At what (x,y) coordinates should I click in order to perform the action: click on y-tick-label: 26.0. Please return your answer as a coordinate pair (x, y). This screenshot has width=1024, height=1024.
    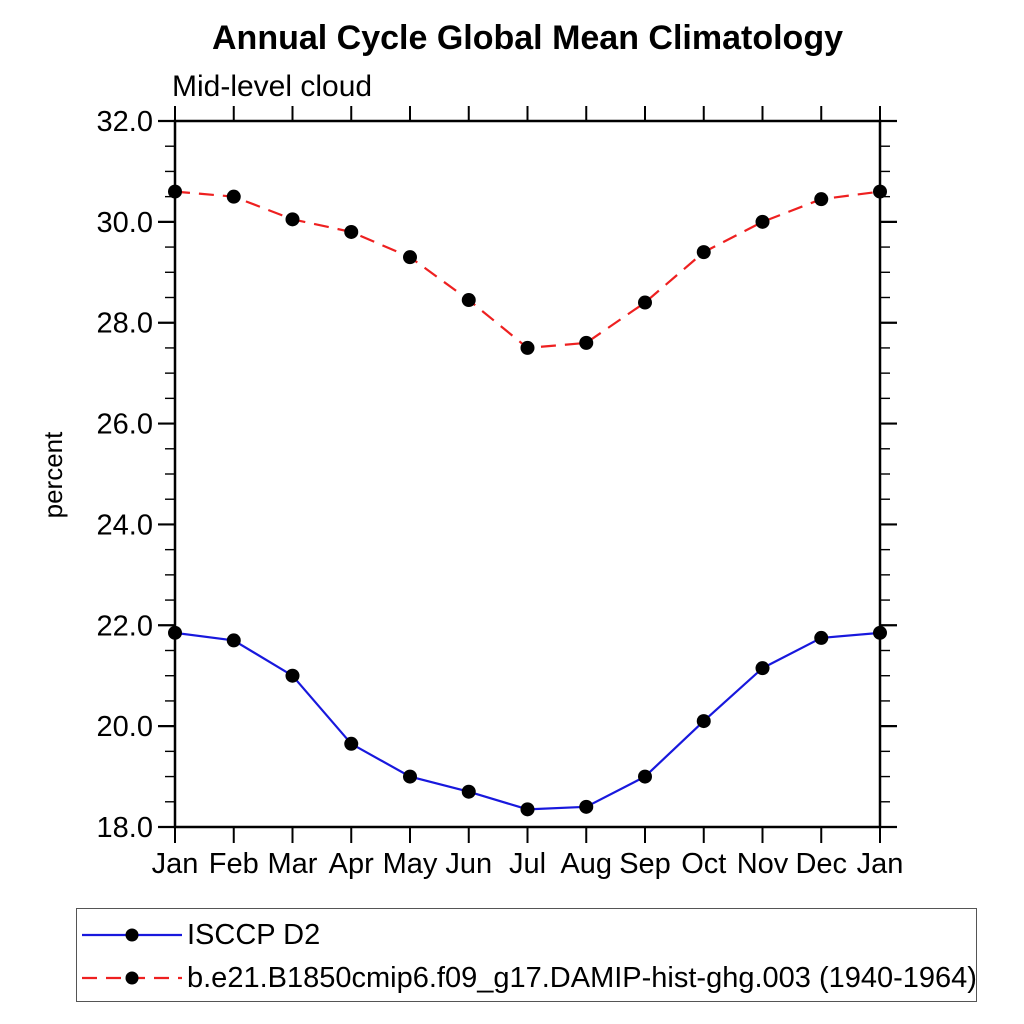
    Looking at the image, I should click on (125, 425).